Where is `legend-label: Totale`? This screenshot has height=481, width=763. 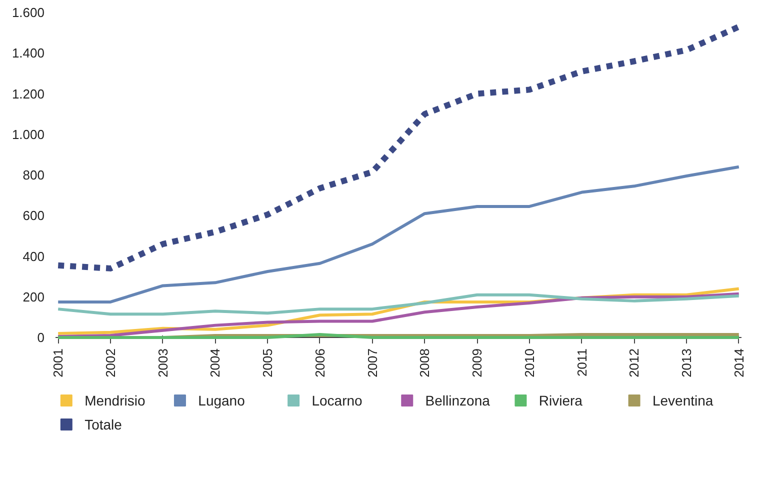
legend-label: Totale is located at coordinates (103, 424).